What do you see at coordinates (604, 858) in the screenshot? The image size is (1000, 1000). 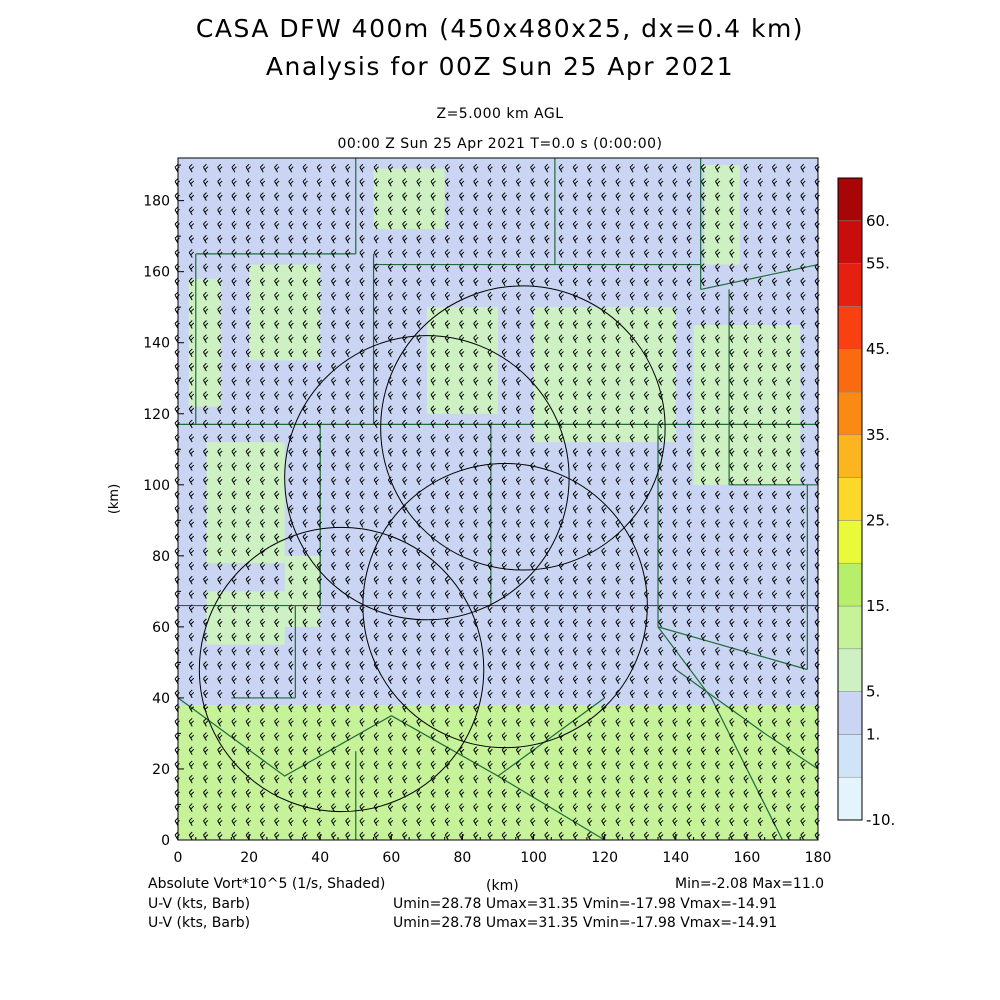 I see `x-tick-label: 120` at bounding box center [604, 858].